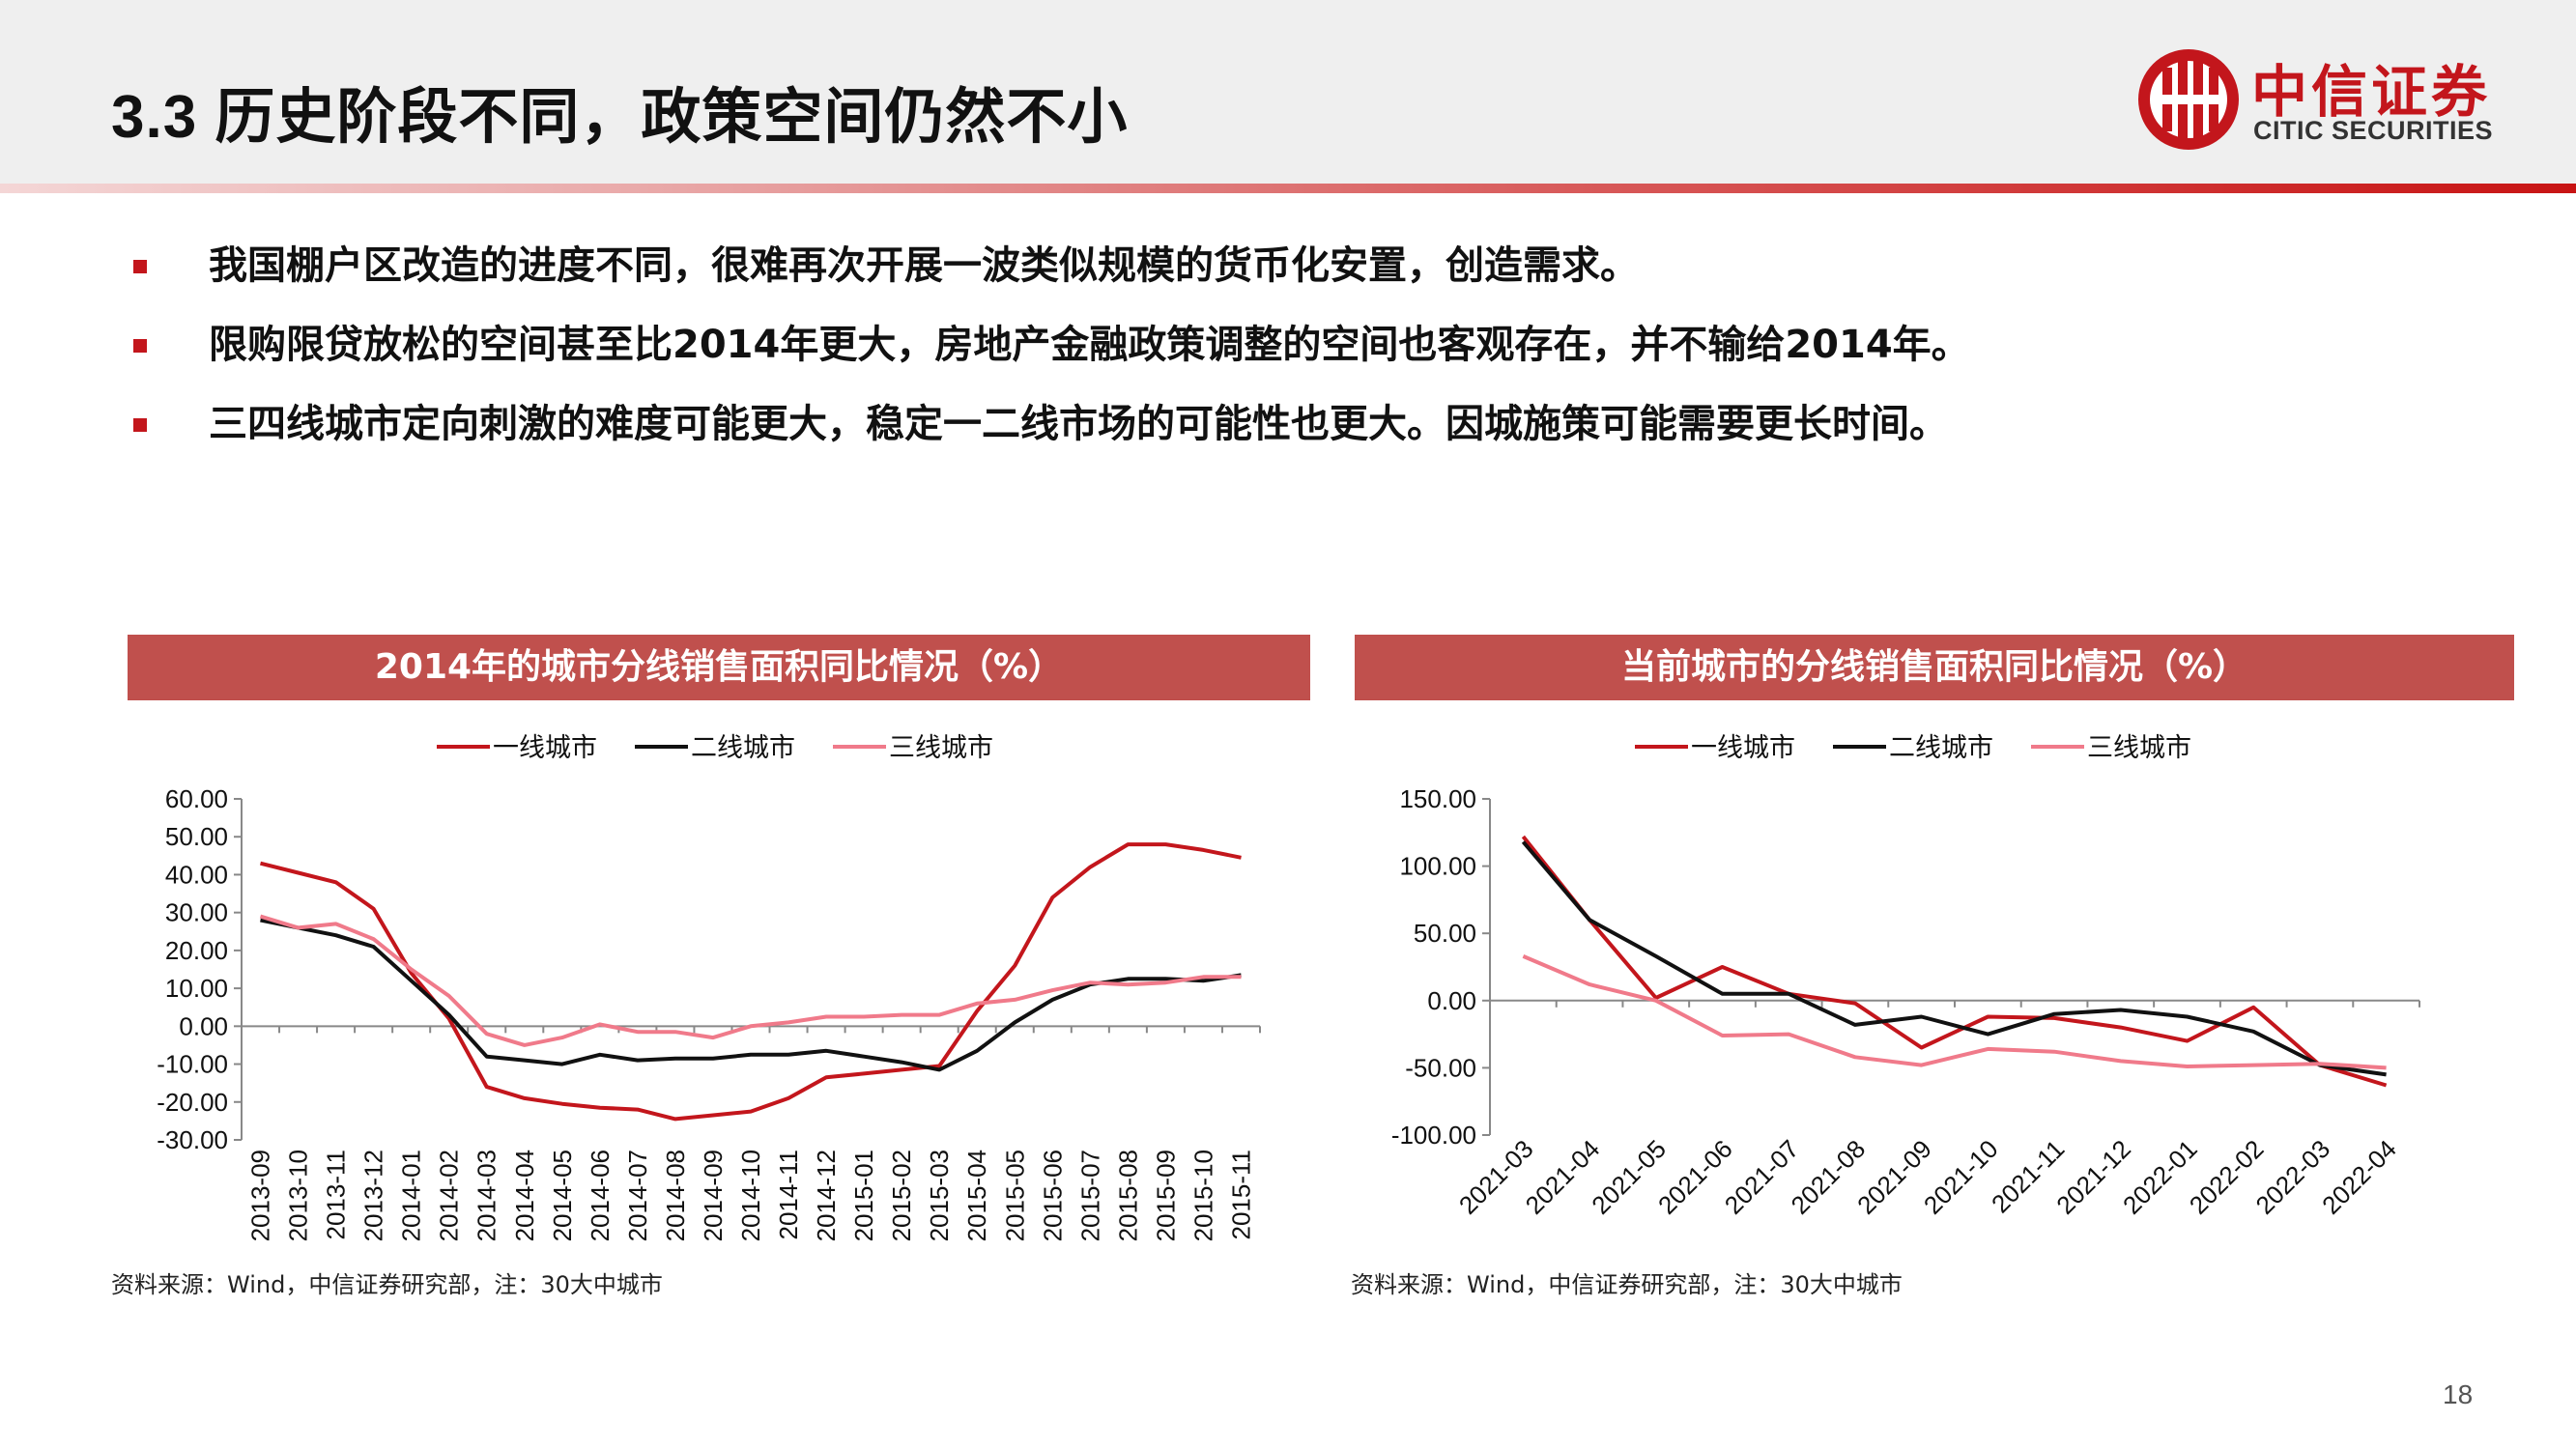  What do you see at coordinates (2359, 1177) in the screenshot?
I see `x-tick-label: 2022-04` at bounding box center [2359, 1177].